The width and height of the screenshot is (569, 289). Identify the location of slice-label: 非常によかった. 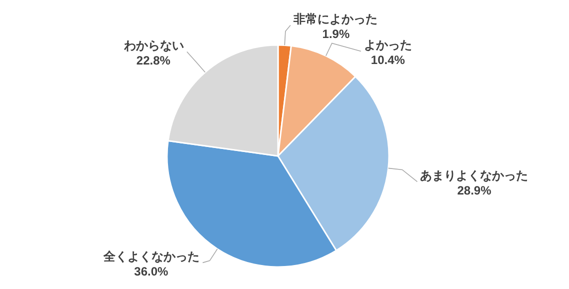
(335, 19).